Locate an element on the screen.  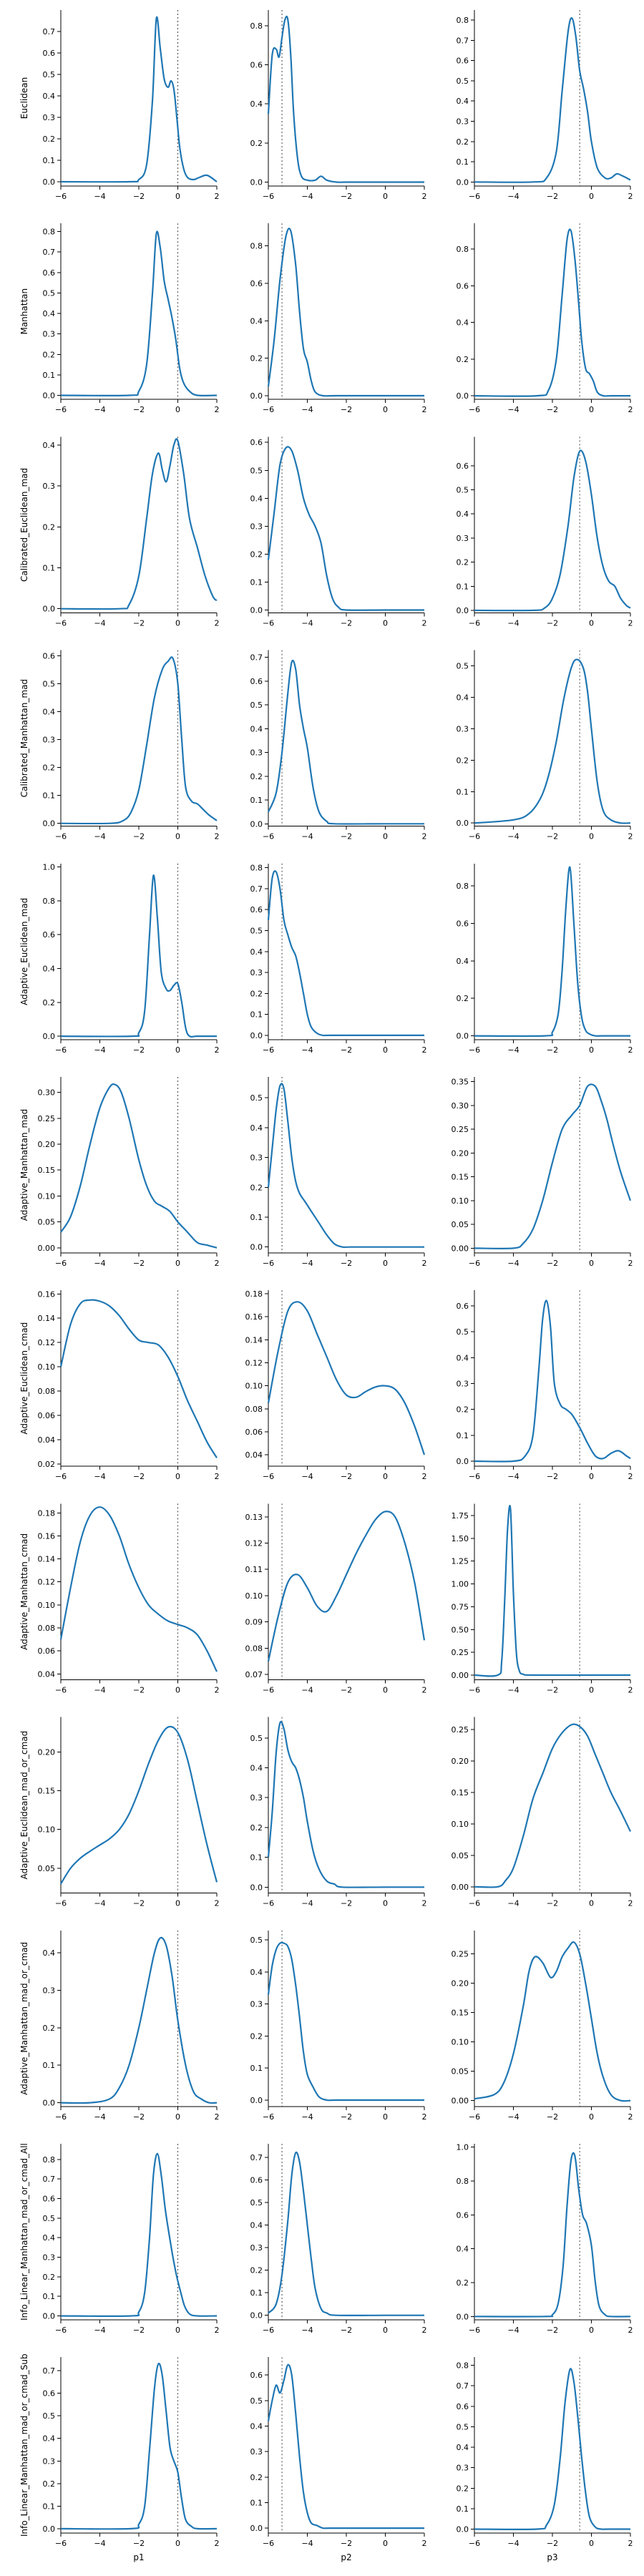
y-tick-label: 0.2 is located at coordinates (463, 2488).